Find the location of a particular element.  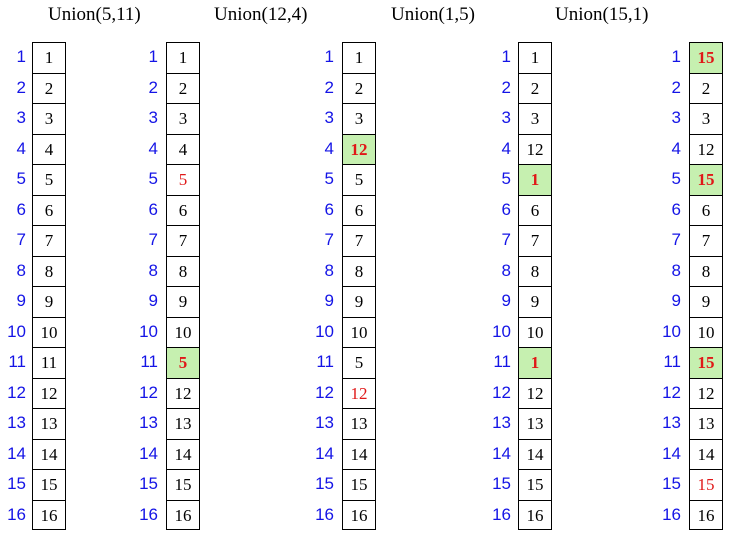

header-union-12-4: Union(12,4) is located at coordinates (261, 14).